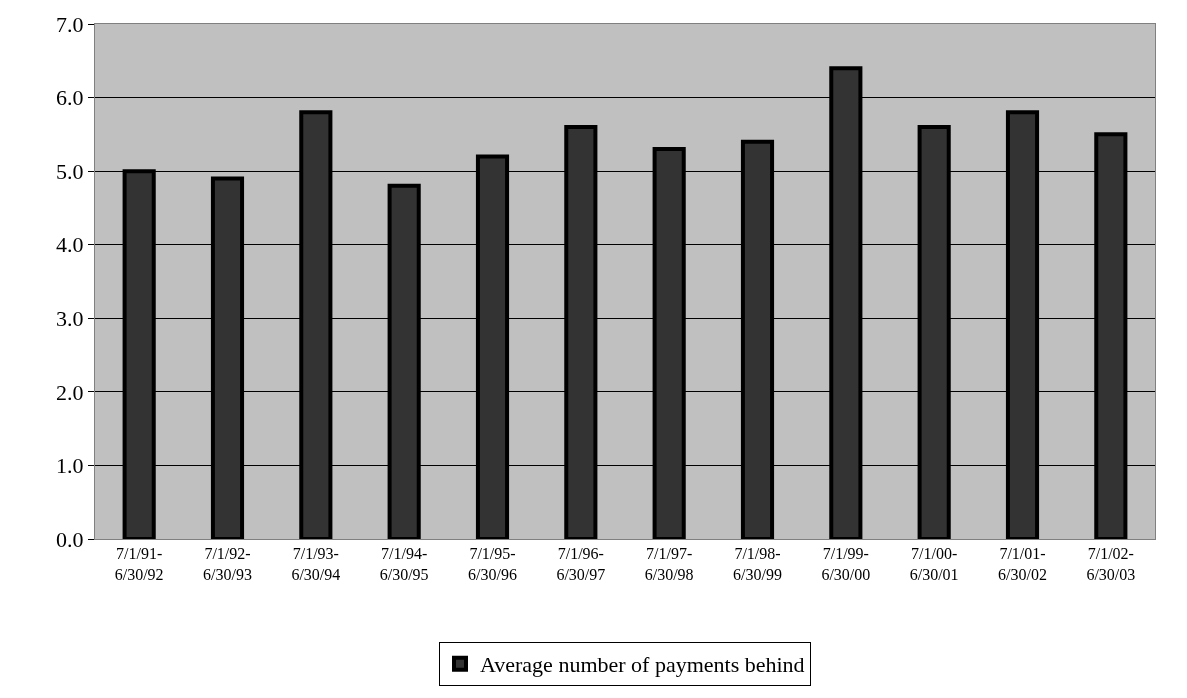 This screenshot has height=698, width=1187. What do you see at coordinates (139, 564) in the screenshot?
I see `x-tick-label: 7/1/91- 6/30/92` at bounding box center [139, 564].